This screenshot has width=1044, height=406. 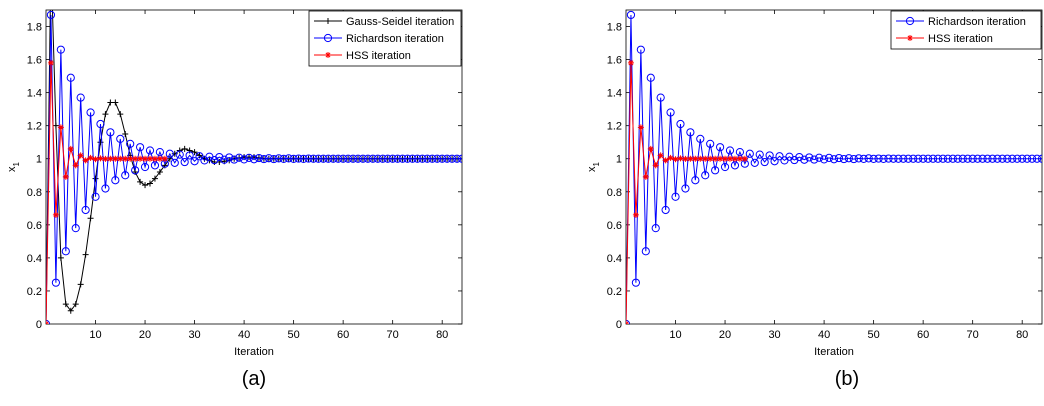 I want to click on x-tick-label: 30, so click(x=194, y=335).